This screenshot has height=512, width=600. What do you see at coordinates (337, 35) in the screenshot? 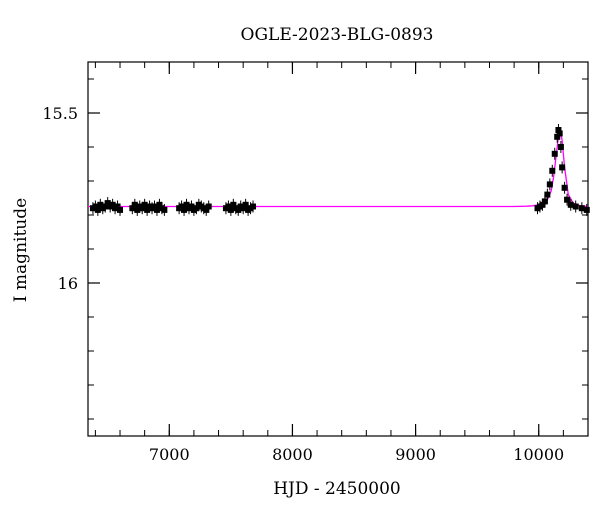
I see `chart-title: OGLE-2023-BLG-0893` at bounding box center [337, 35].